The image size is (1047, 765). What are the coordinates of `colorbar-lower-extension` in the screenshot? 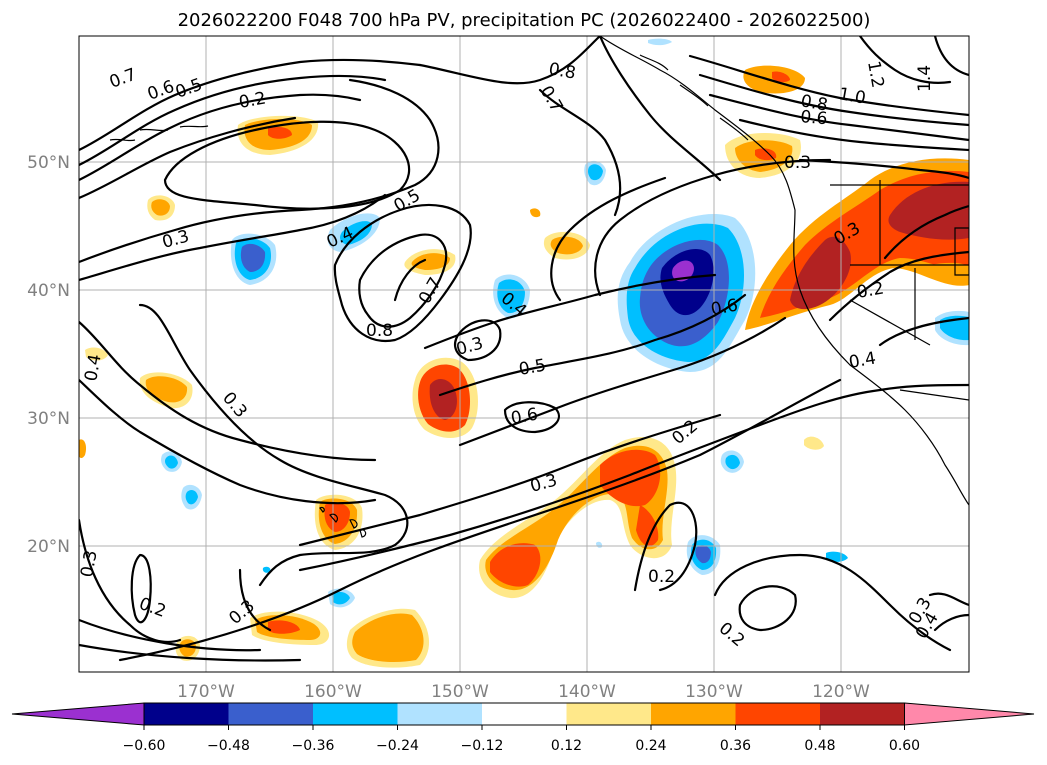 It's located at (78, 714).